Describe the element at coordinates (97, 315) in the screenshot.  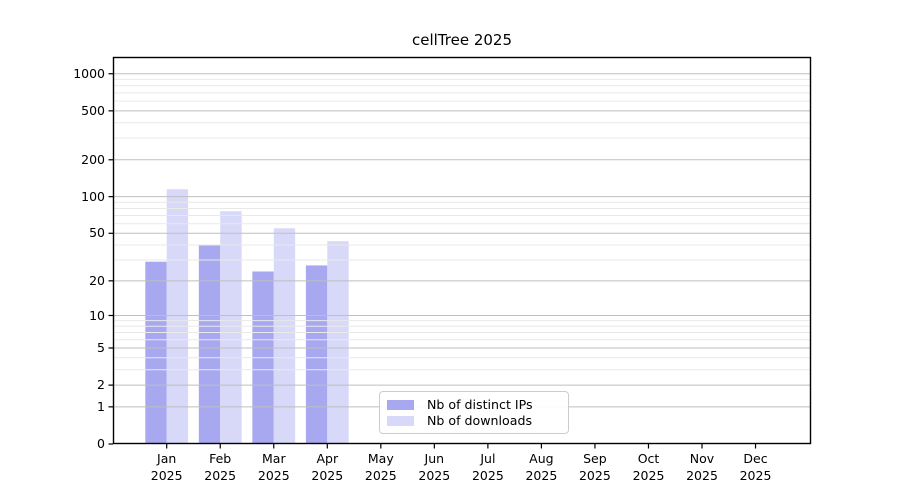
I see `y-tick-label-10: 10` at that location.